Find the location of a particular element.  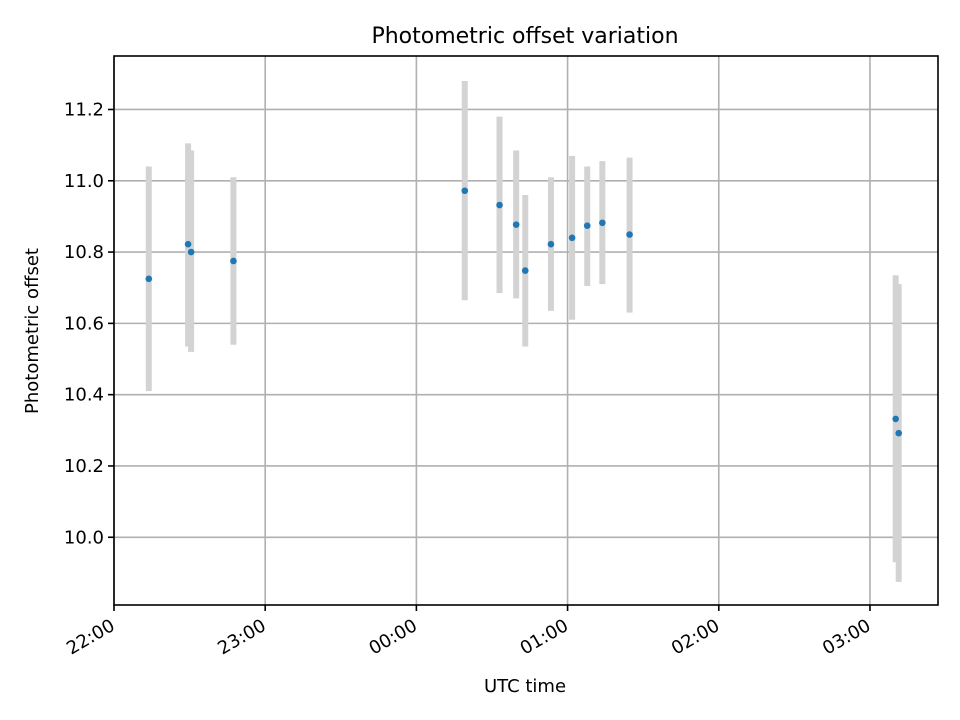

x-axis-label: UTC time is located at coordinates (525, 686).